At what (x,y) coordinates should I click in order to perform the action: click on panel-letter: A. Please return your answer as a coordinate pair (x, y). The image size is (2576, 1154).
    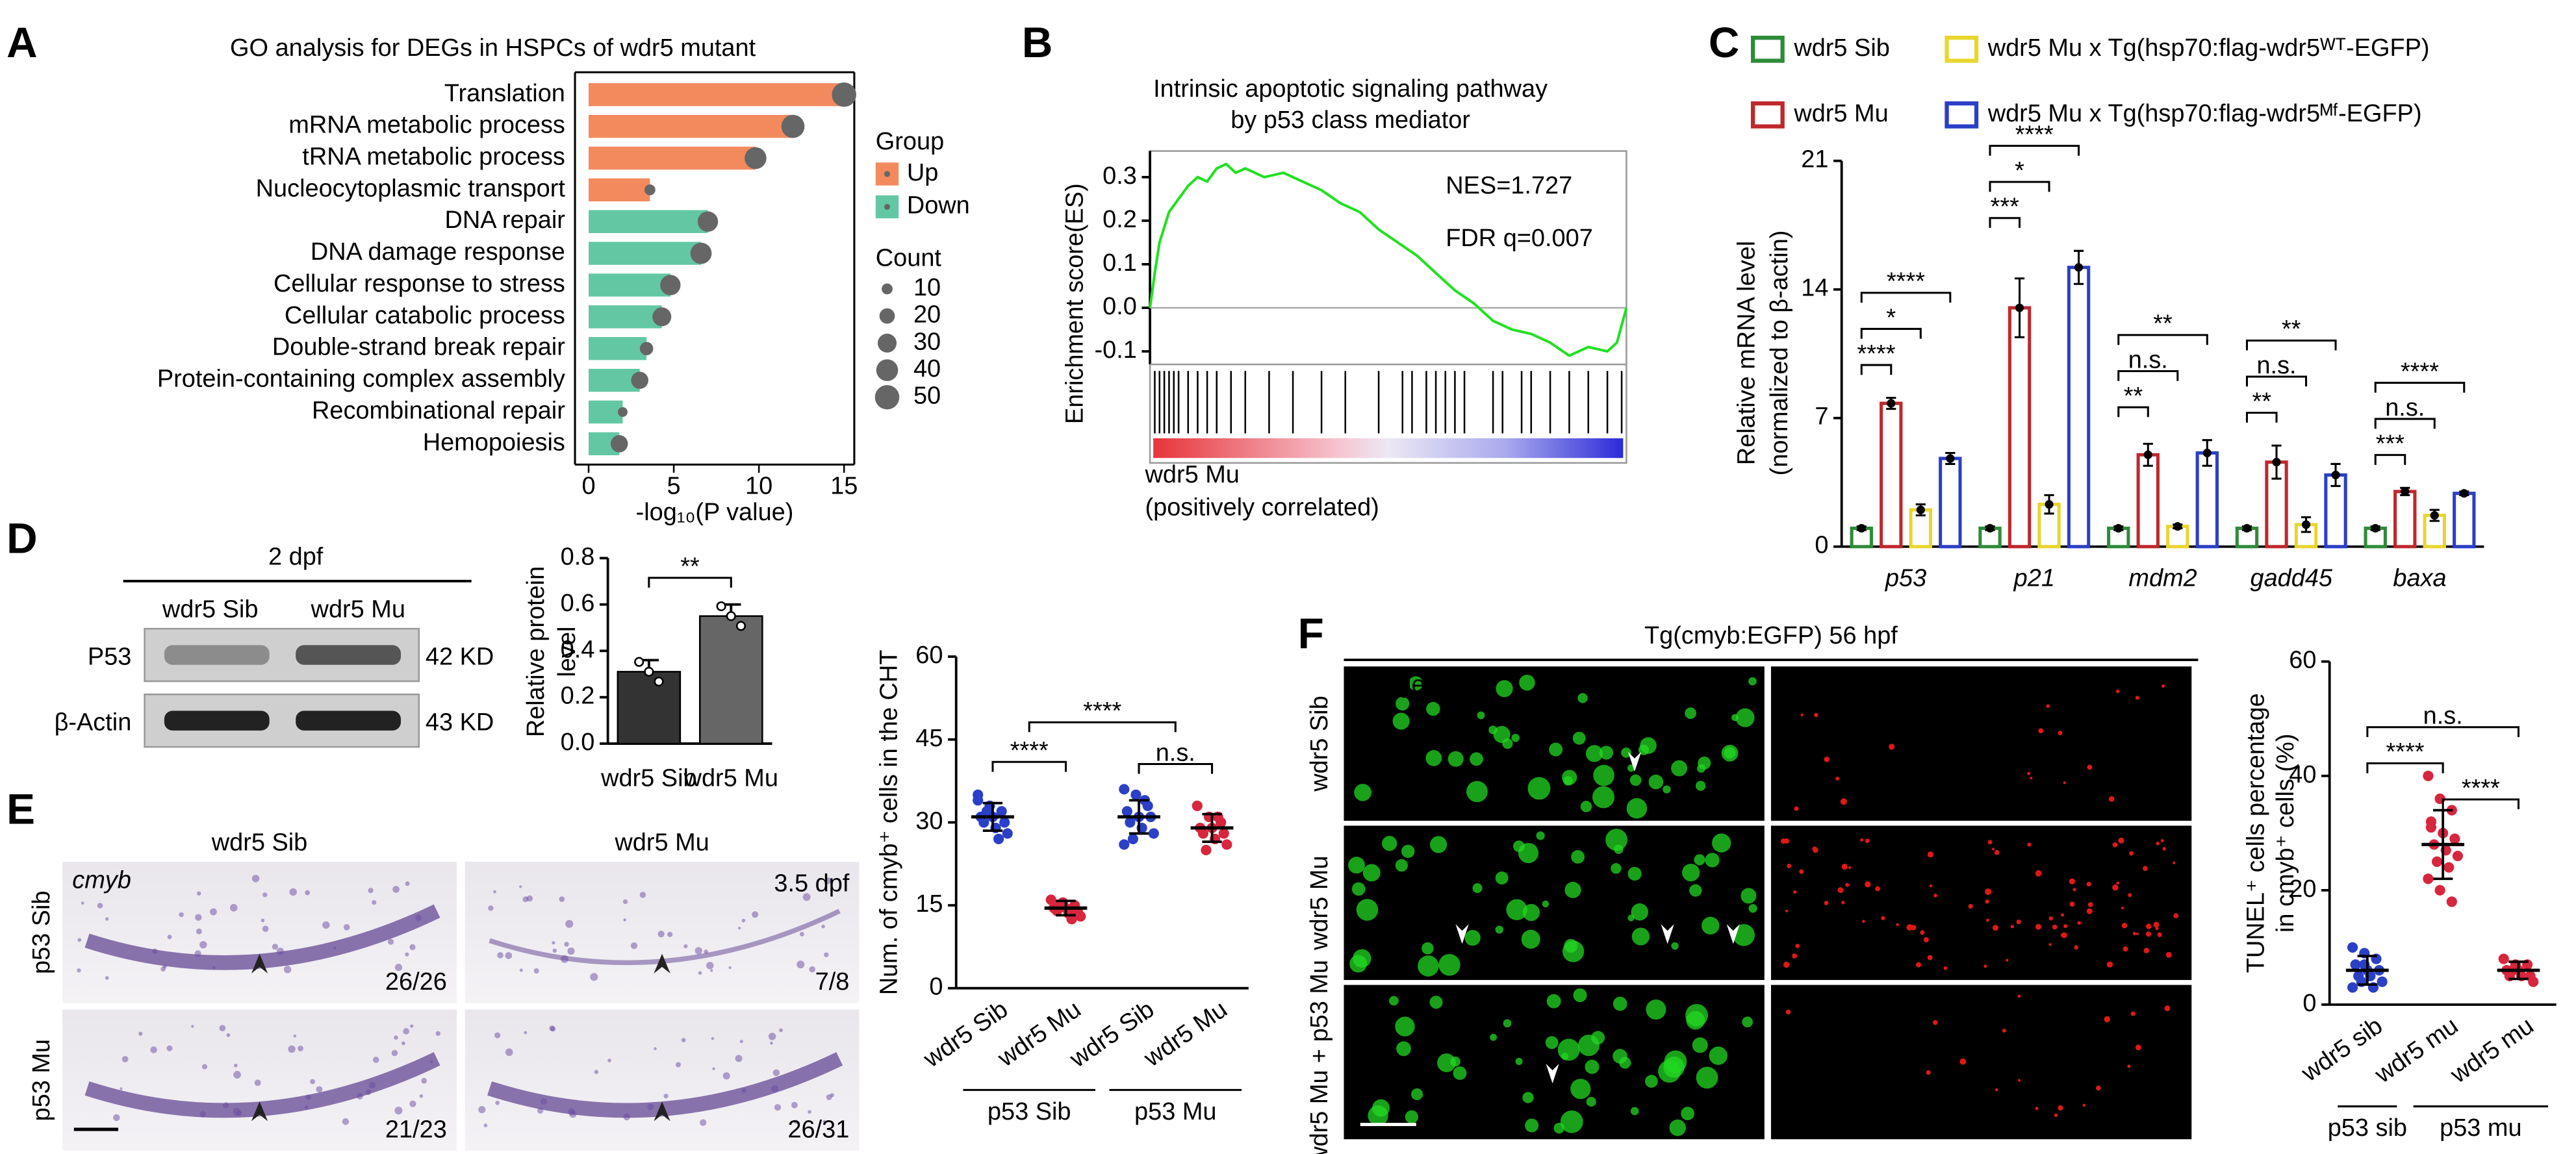
    Looking at the image, I should click on (21, 42).